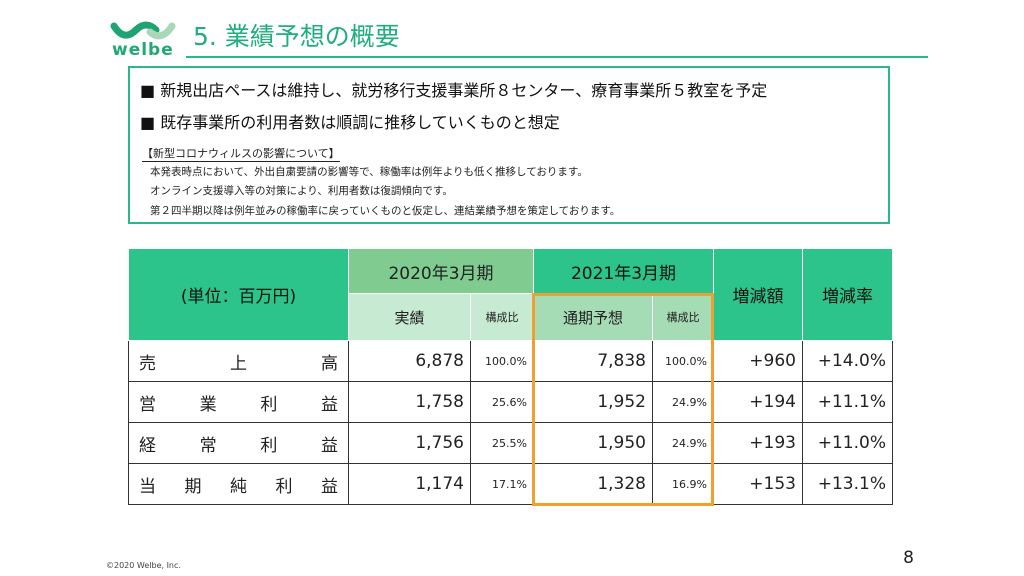 Image resolution: width=1024 pixels, height=576 pixels. Describe the element at coordinates (329, 363) in the screenshot. I see `label-char: 高` at that location.